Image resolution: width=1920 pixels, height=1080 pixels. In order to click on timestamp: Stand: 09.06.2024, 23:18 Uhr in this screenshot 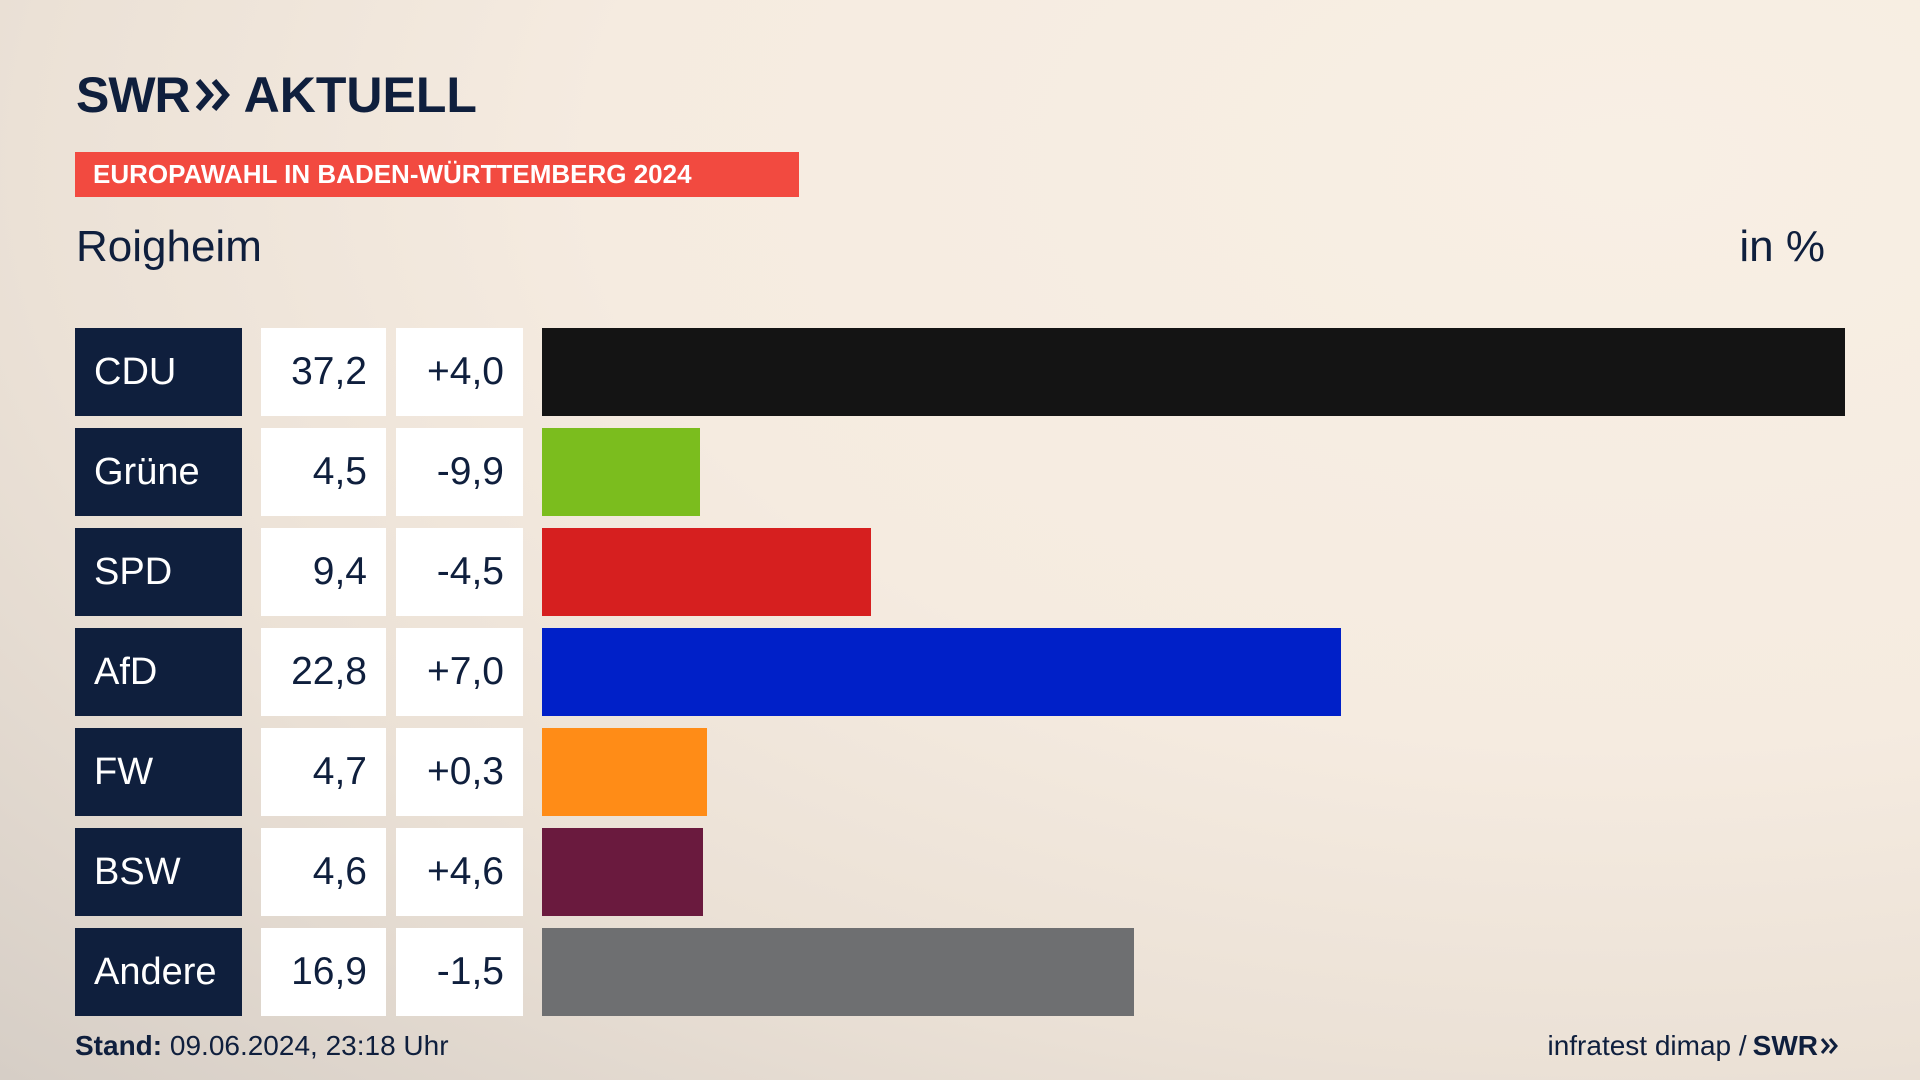, I will do `click(262, 1046)`.